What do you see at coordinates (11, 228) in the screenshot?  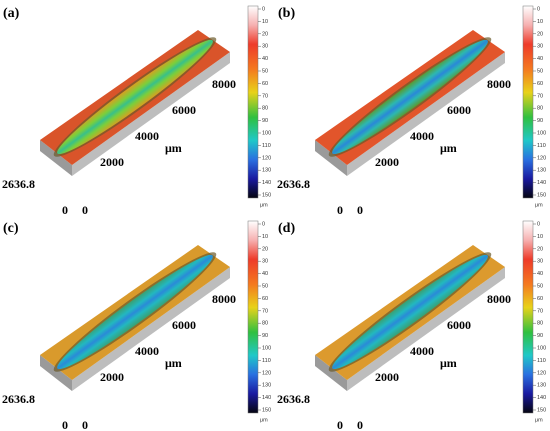 I see `panel-label: (c)` at bounding box center [11, 228].